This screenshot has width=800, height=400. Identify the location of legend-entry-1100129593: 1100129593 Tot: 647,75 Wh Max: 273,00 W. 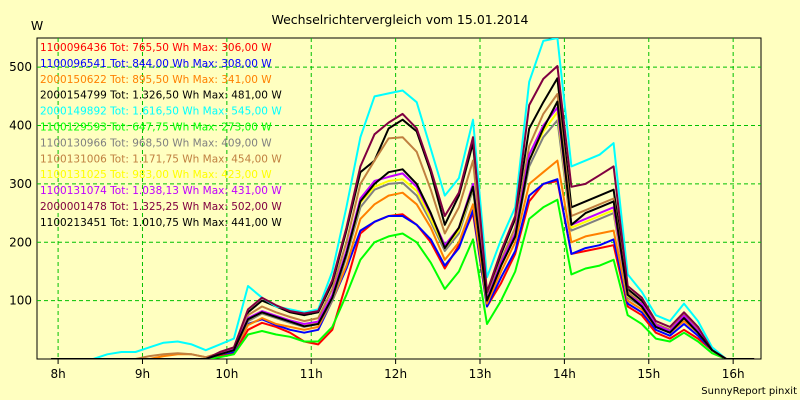
(156, 128).